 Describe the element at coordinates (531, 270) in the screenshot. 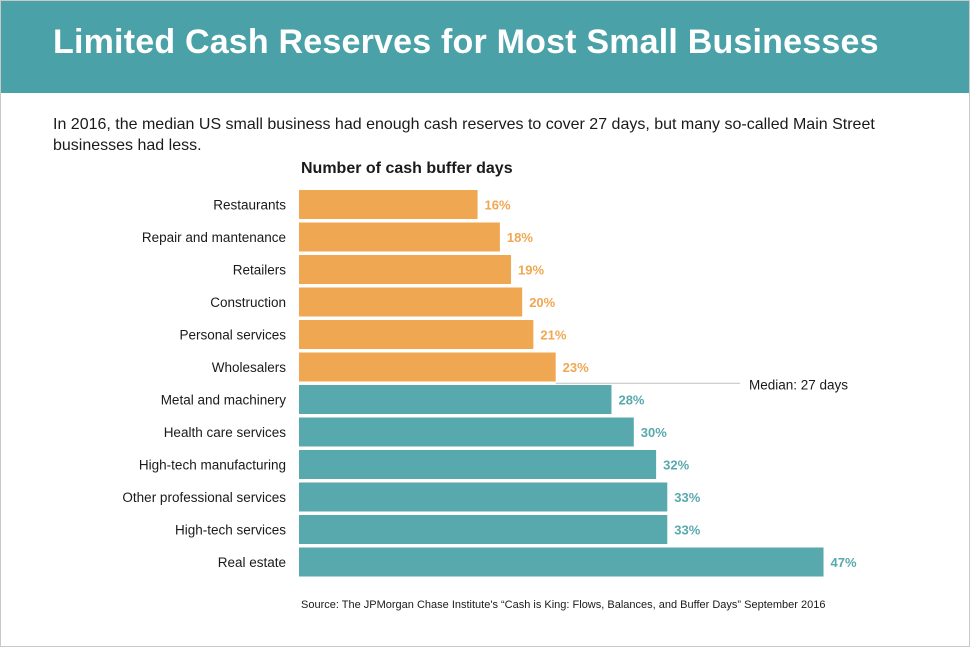

I see `data-label: 19%` at that location.